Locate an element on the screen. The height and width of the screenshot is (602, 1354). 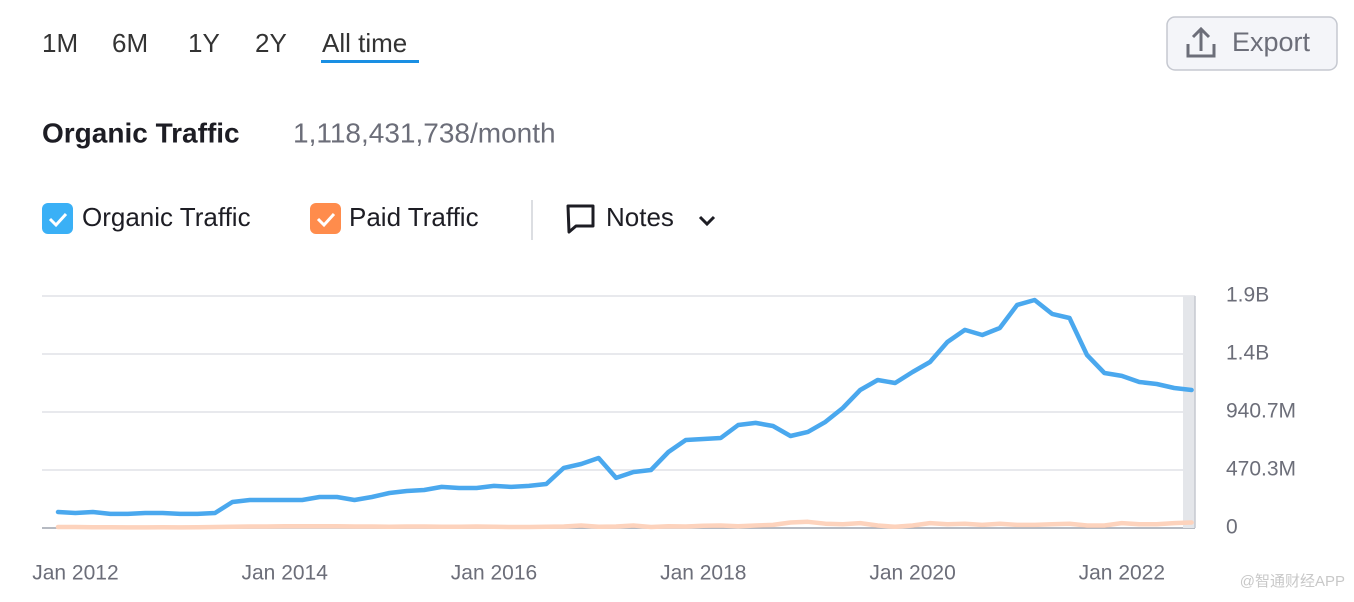
period-tabs: 1M 6M 1Y 2Y All time is located at coordinates (230, 45).